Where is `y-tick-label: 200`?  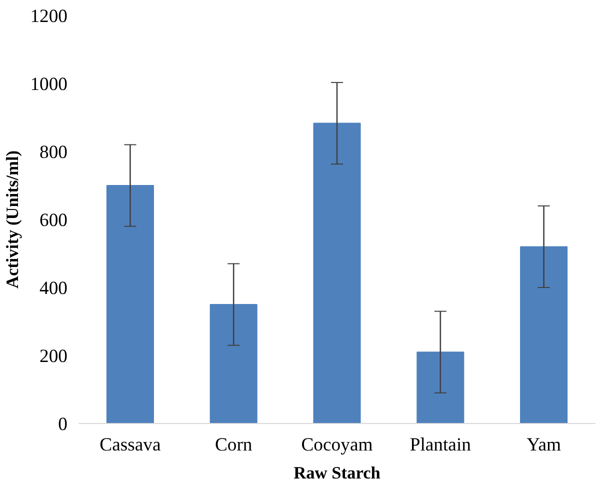
y-tick-label: 200 is located at coordinates (54, 356).